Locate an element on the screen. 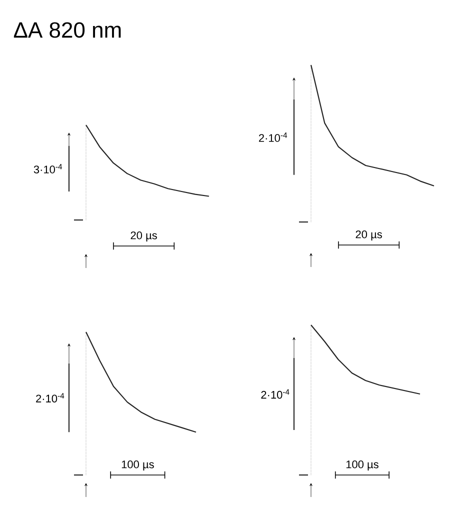 The image size is (455, 505). chart-title: ΔA 820 nm is located at coordinates (67, 30).